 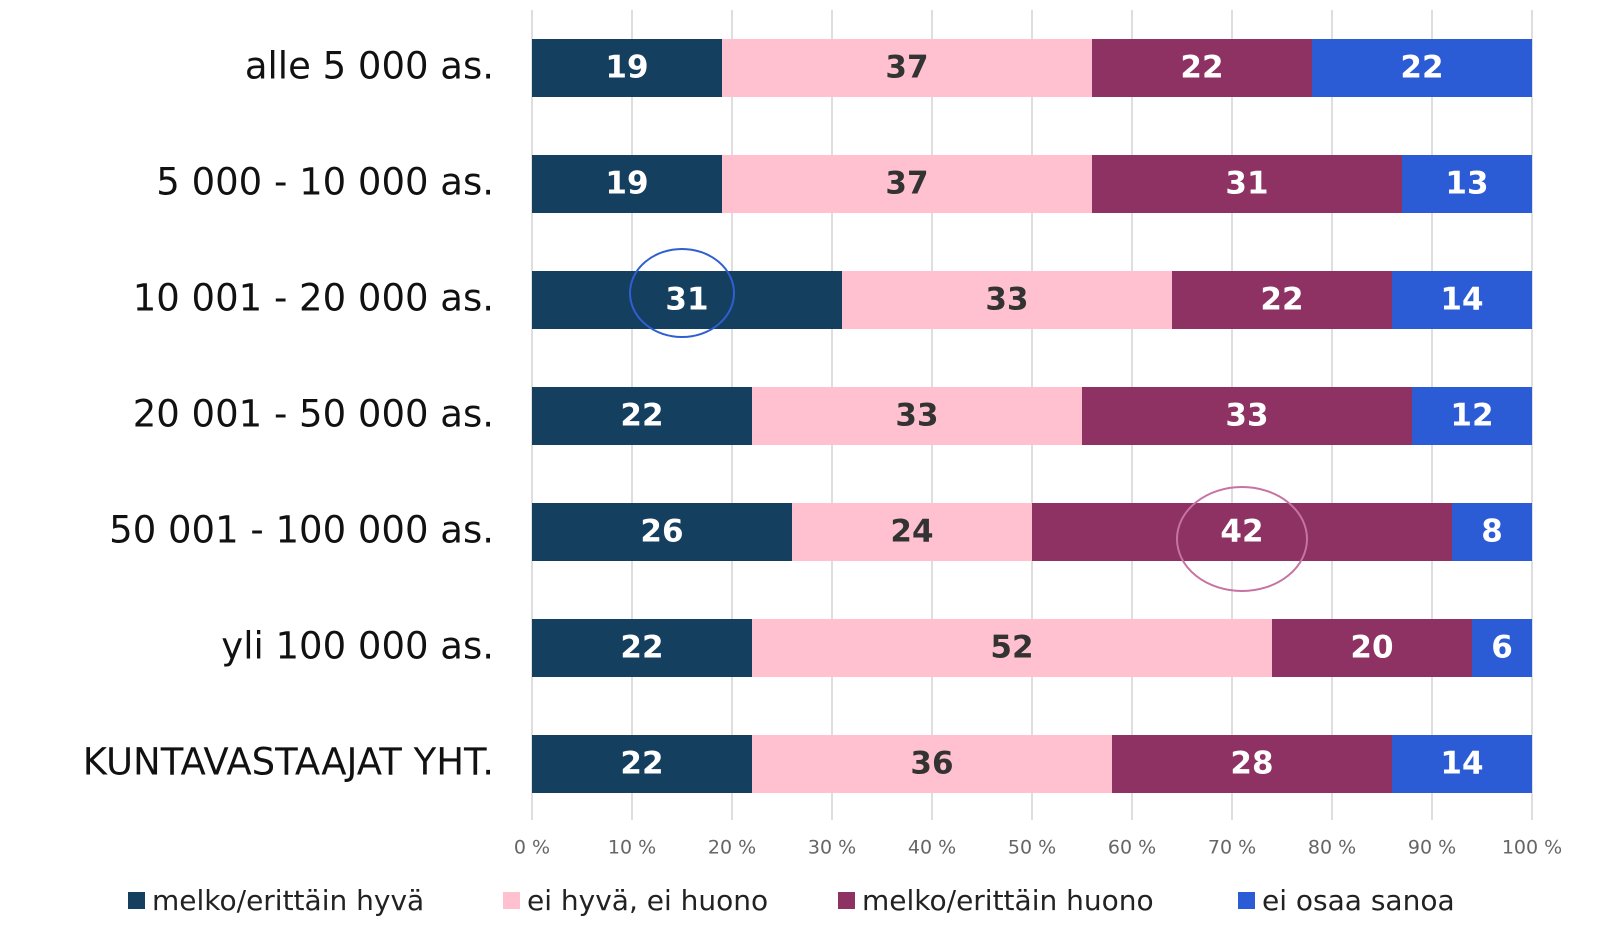 I want to click on category-label: KUNTAVASTAAJAT YHT., so click(x=288, y=762).